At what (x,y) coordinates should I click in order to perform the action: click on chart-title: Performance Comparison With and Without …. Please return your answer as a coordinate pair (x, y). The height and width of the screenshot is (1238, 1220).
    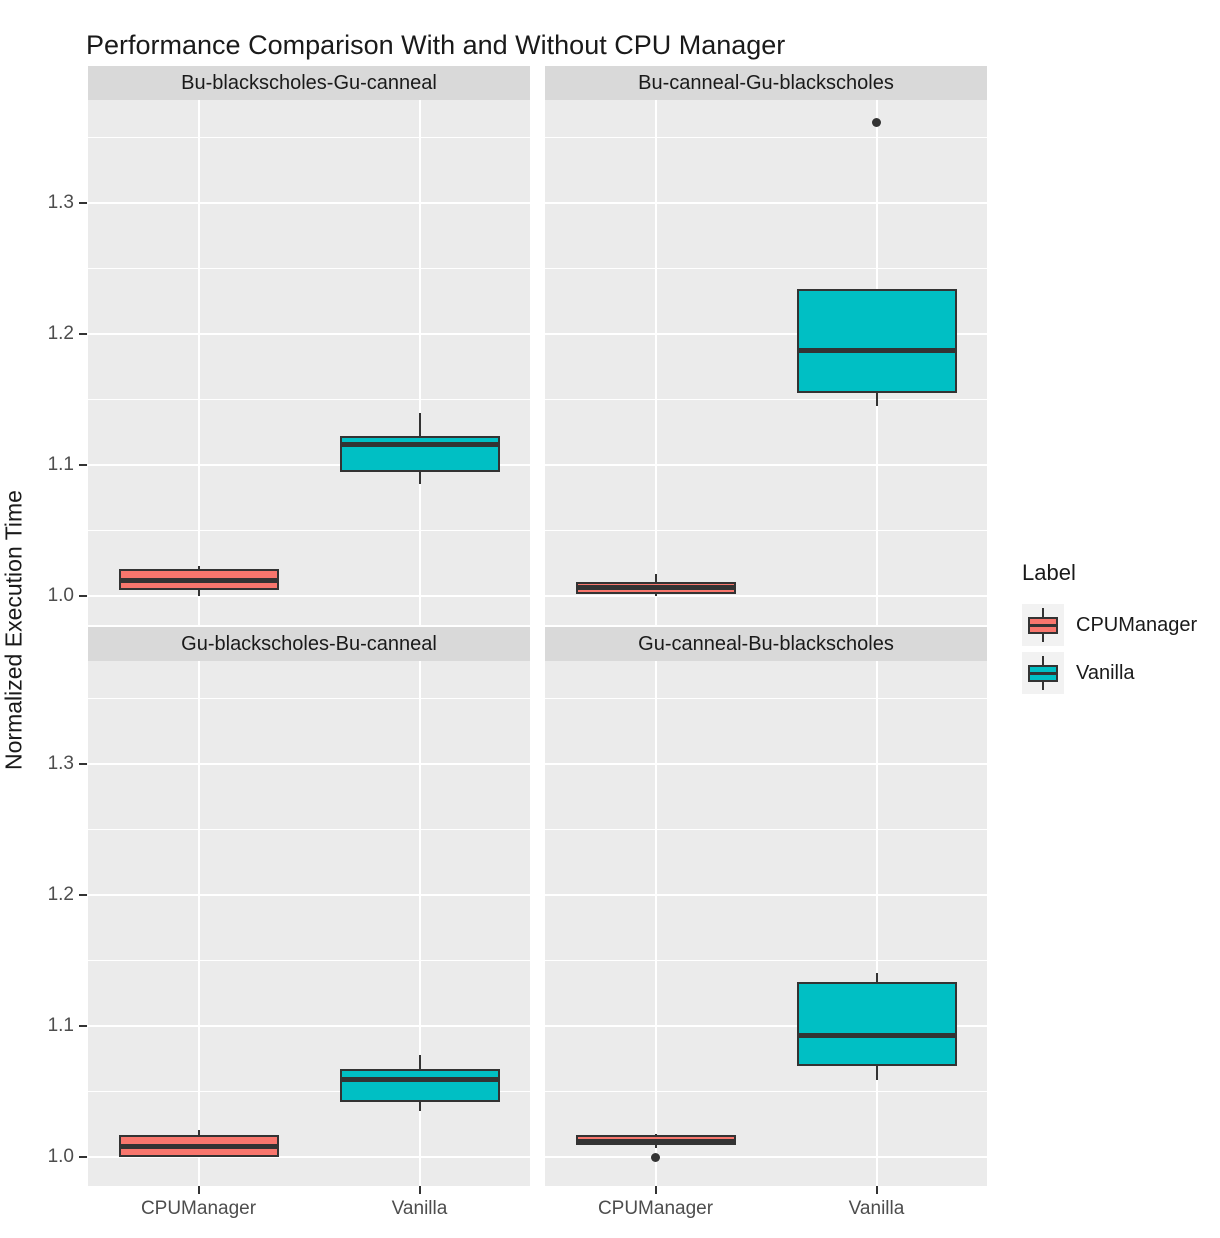
    Looking at the image, I should click on (436, 45).